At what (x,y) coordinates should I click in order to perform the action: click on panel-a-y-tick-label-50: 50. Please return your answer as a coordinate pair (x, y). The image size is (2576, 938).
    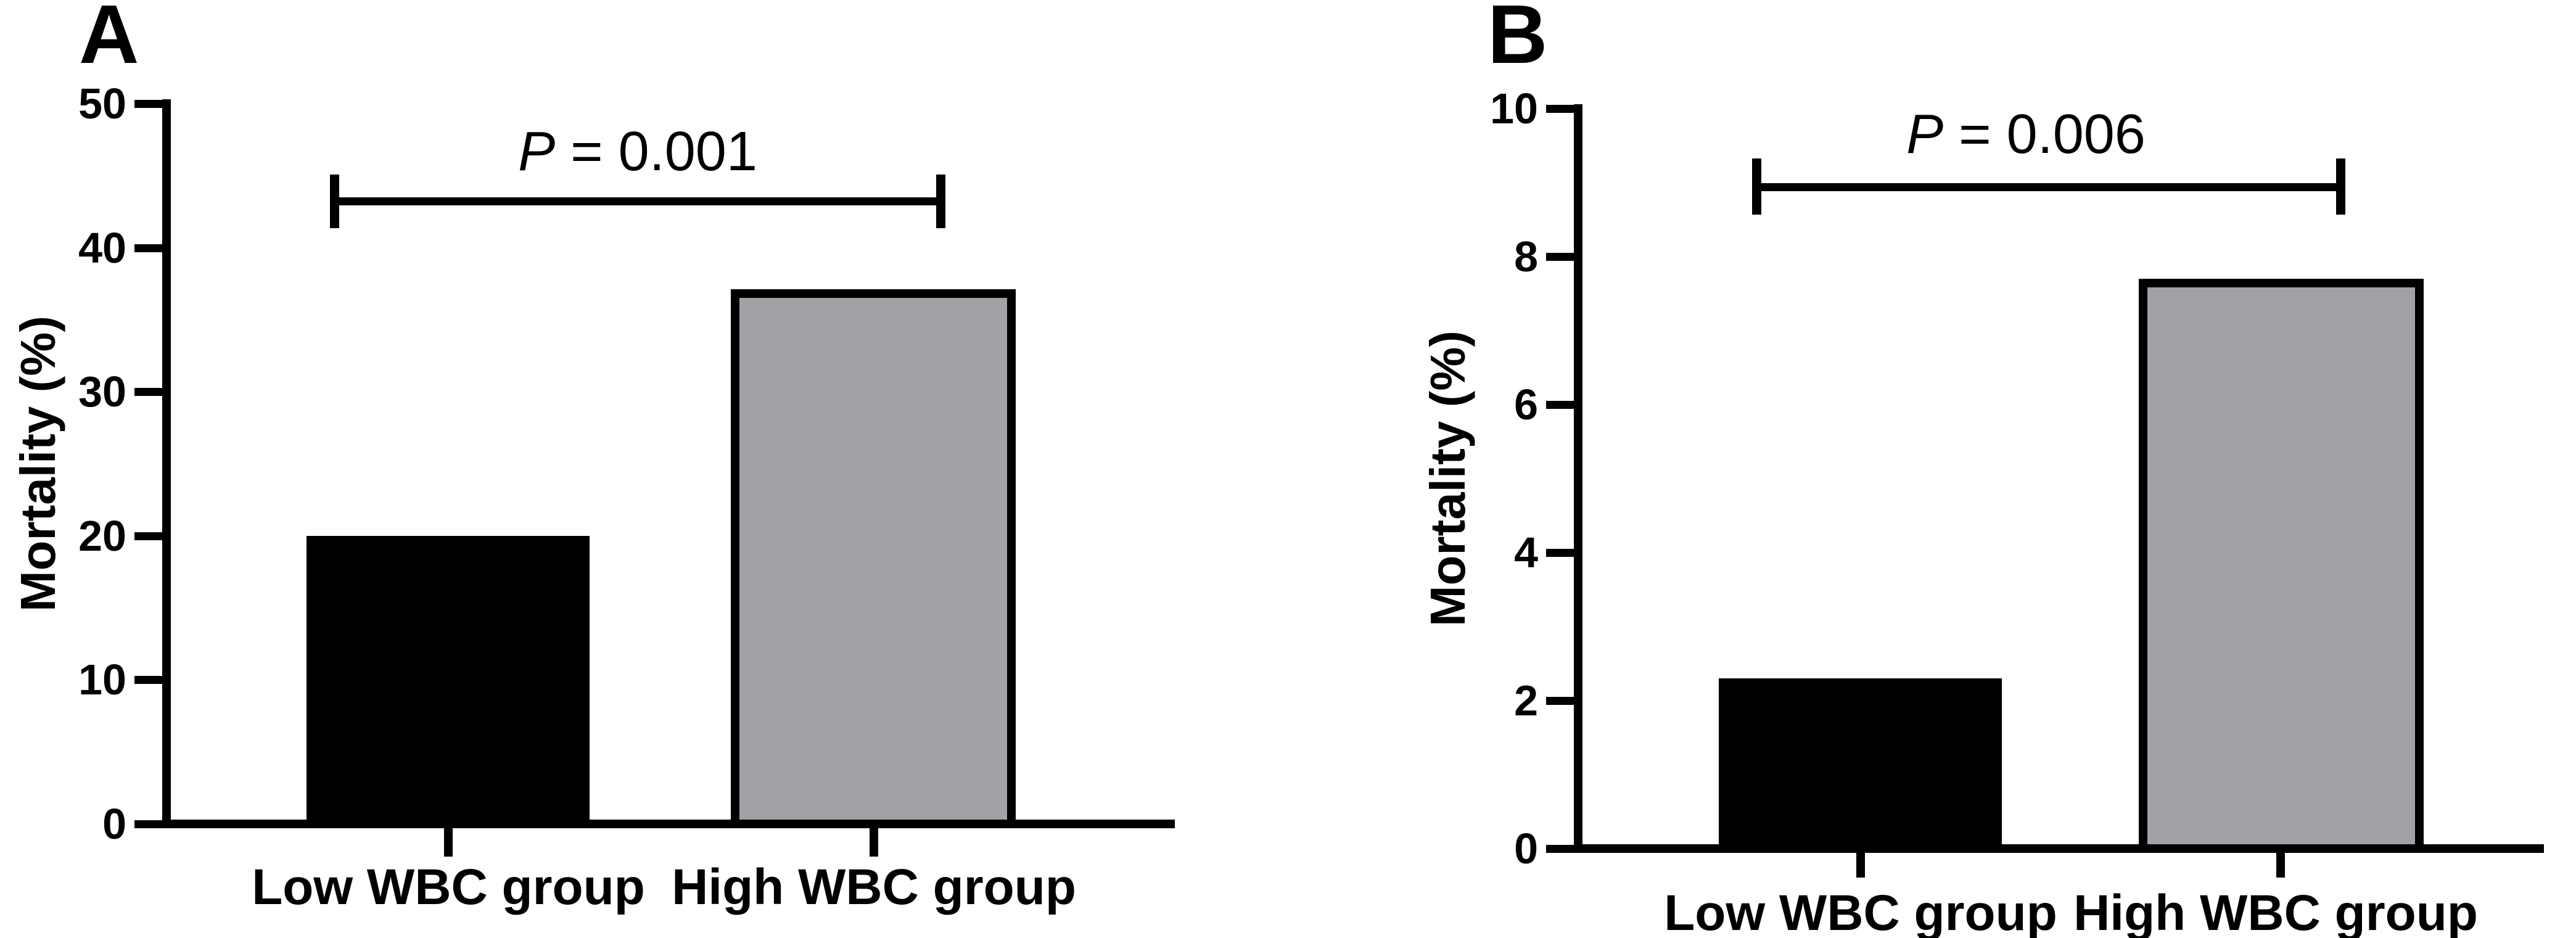
    Looking at the image, I should click on (102, 104).